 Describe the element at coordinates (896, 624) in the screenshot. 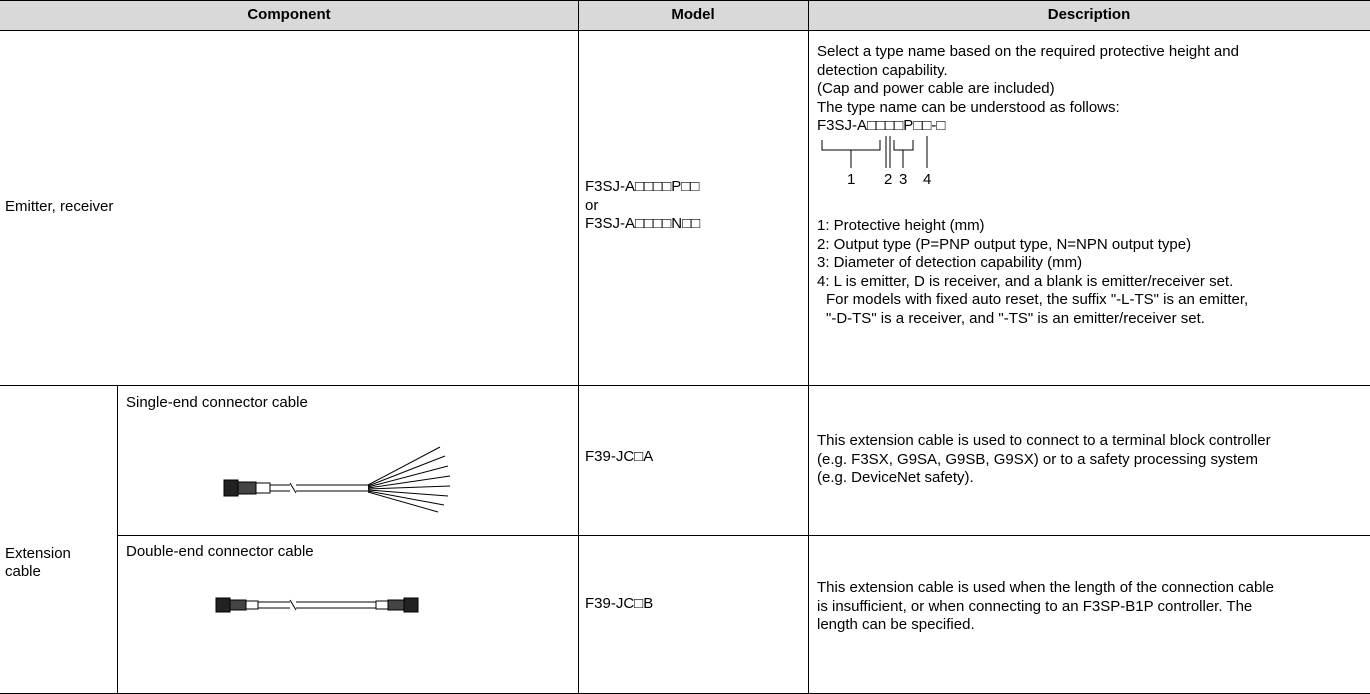

I see `description-line: length can be specified.` at that location.